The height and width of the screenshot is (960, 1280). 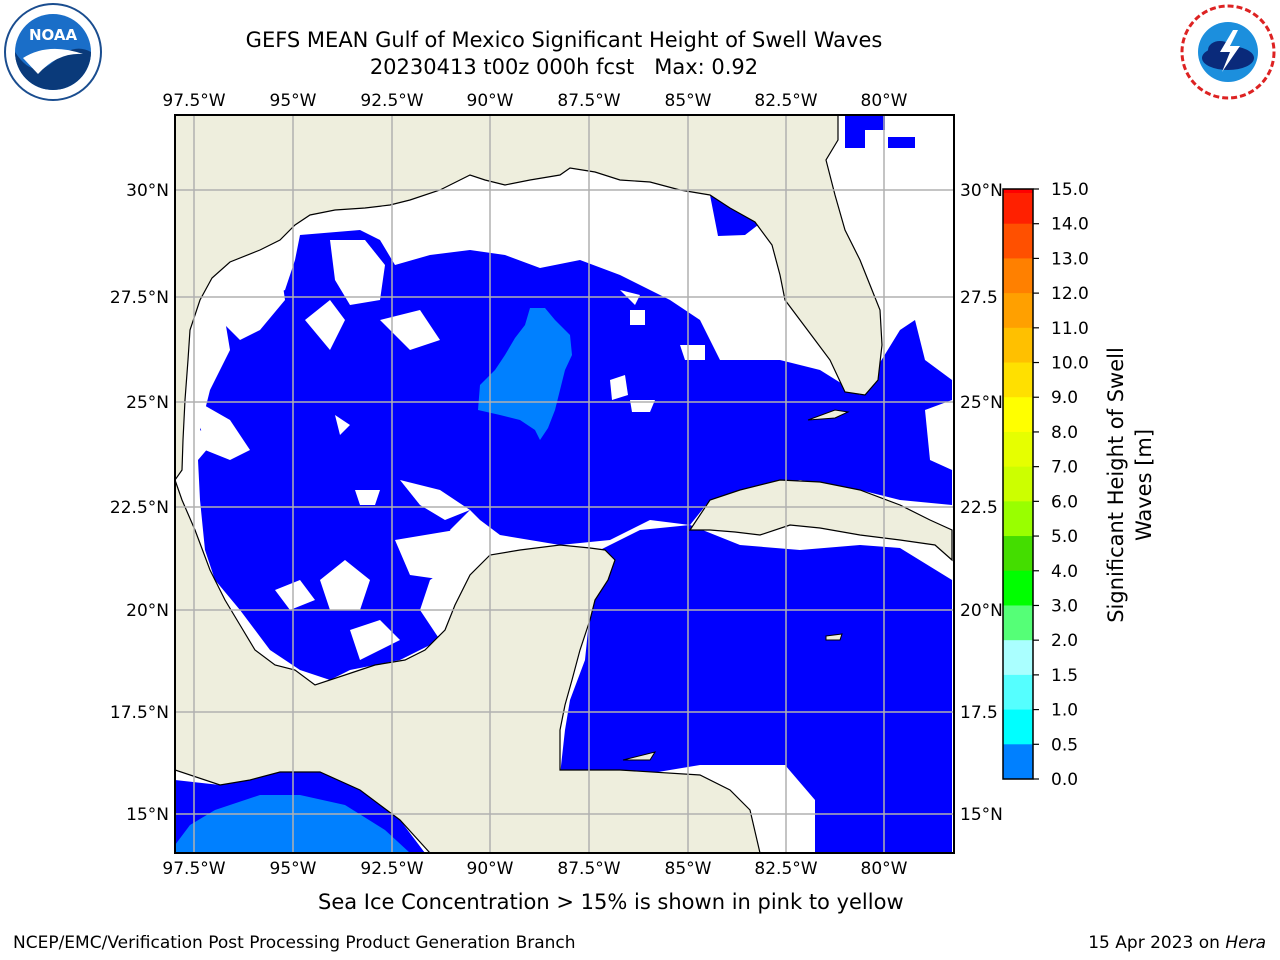 What do you see at coordinates (1064, 780) in the screenshot?
I see `colorbar-tick-label: 0.0` at bounding box center [1064, 780].